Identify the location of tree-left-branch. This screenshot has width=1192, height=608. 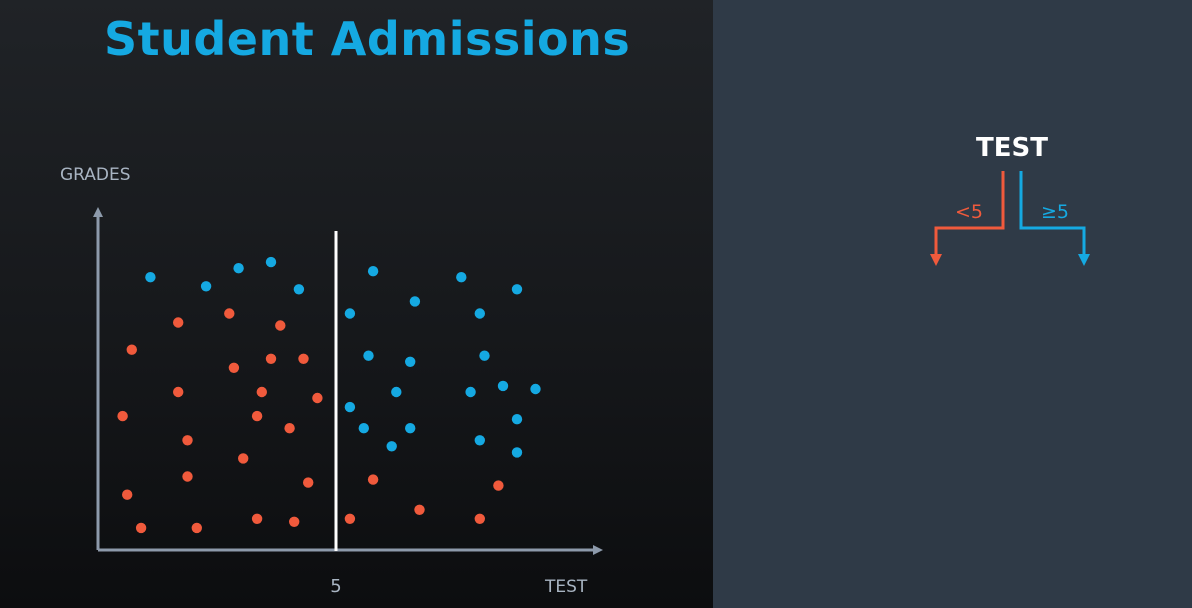
(967, 218).